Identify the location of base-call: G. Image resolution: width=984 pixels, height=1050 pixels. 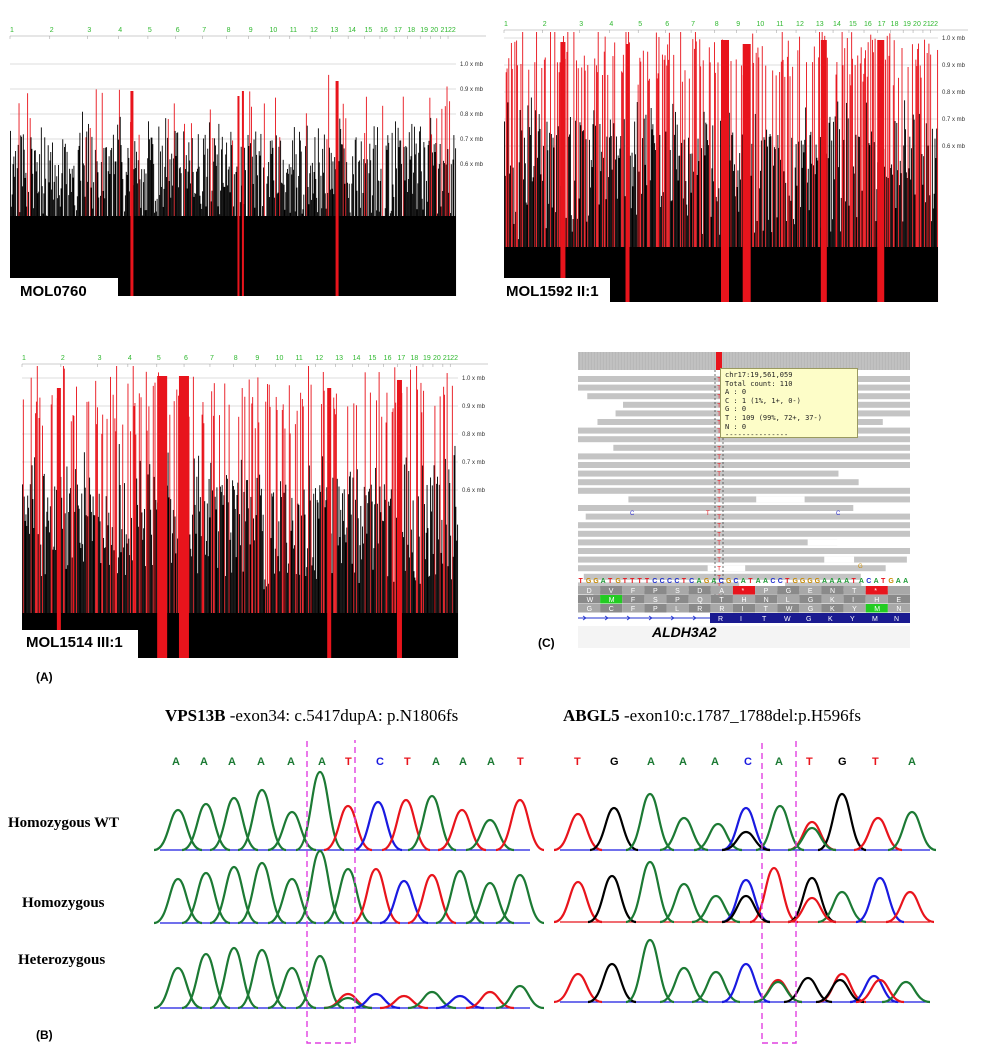
(614, 762).